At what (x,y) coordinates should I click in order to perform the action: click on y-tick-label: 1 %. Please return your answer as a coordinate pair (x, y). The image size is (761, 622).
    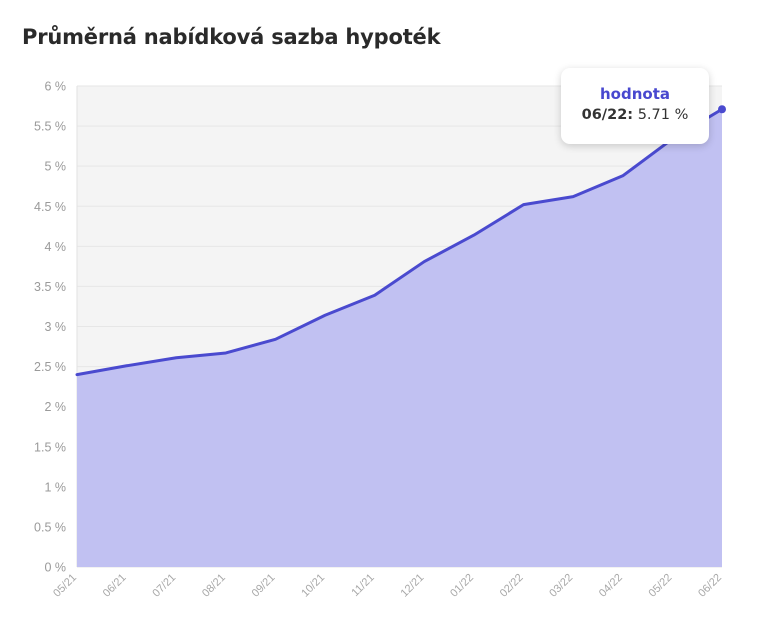
    Looking at the image, I should click on (55, 487).